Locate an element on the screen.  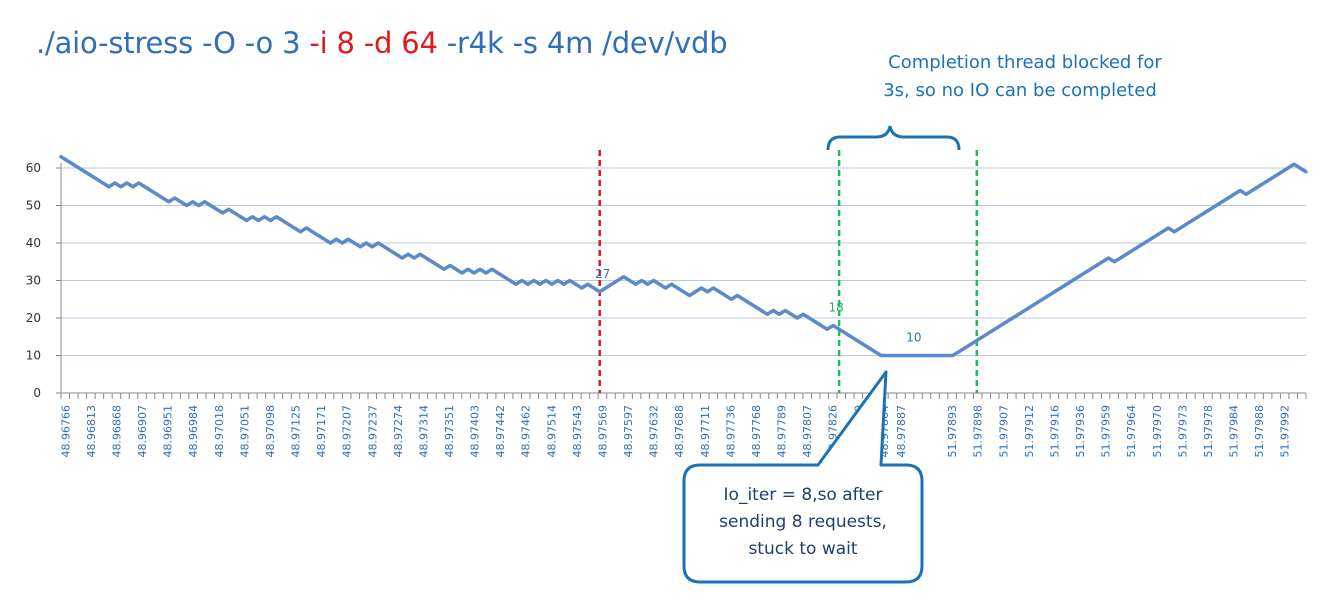
x-tick-label: 51.97984 is located at coordinates (1234, 431).